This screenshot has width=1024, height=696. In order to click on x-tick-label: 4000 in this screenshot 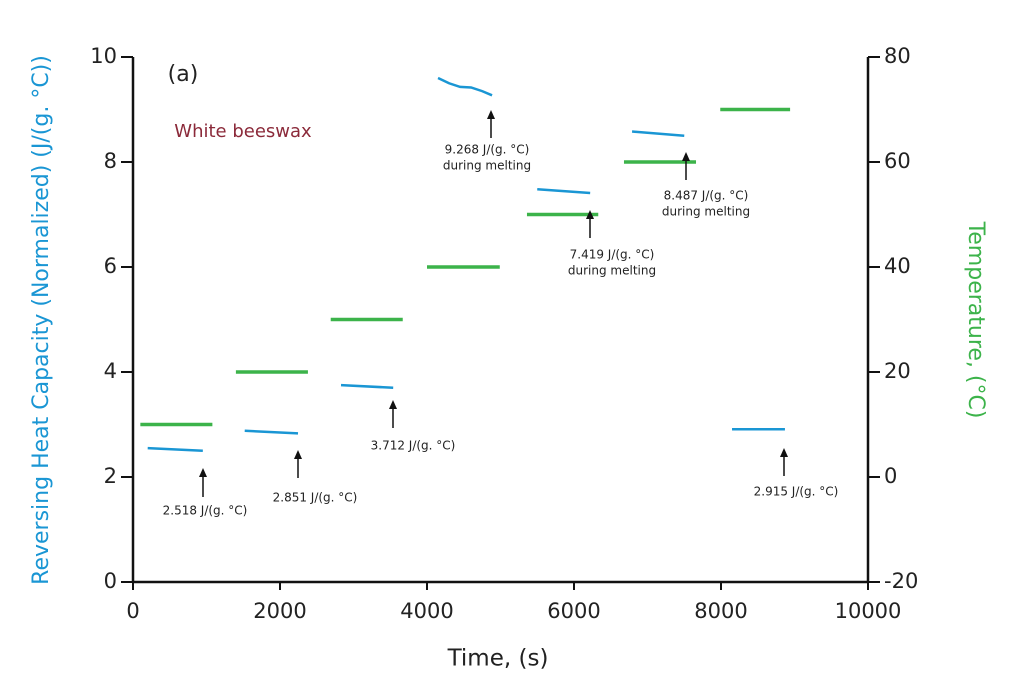, I will do `click(426, 611)`.